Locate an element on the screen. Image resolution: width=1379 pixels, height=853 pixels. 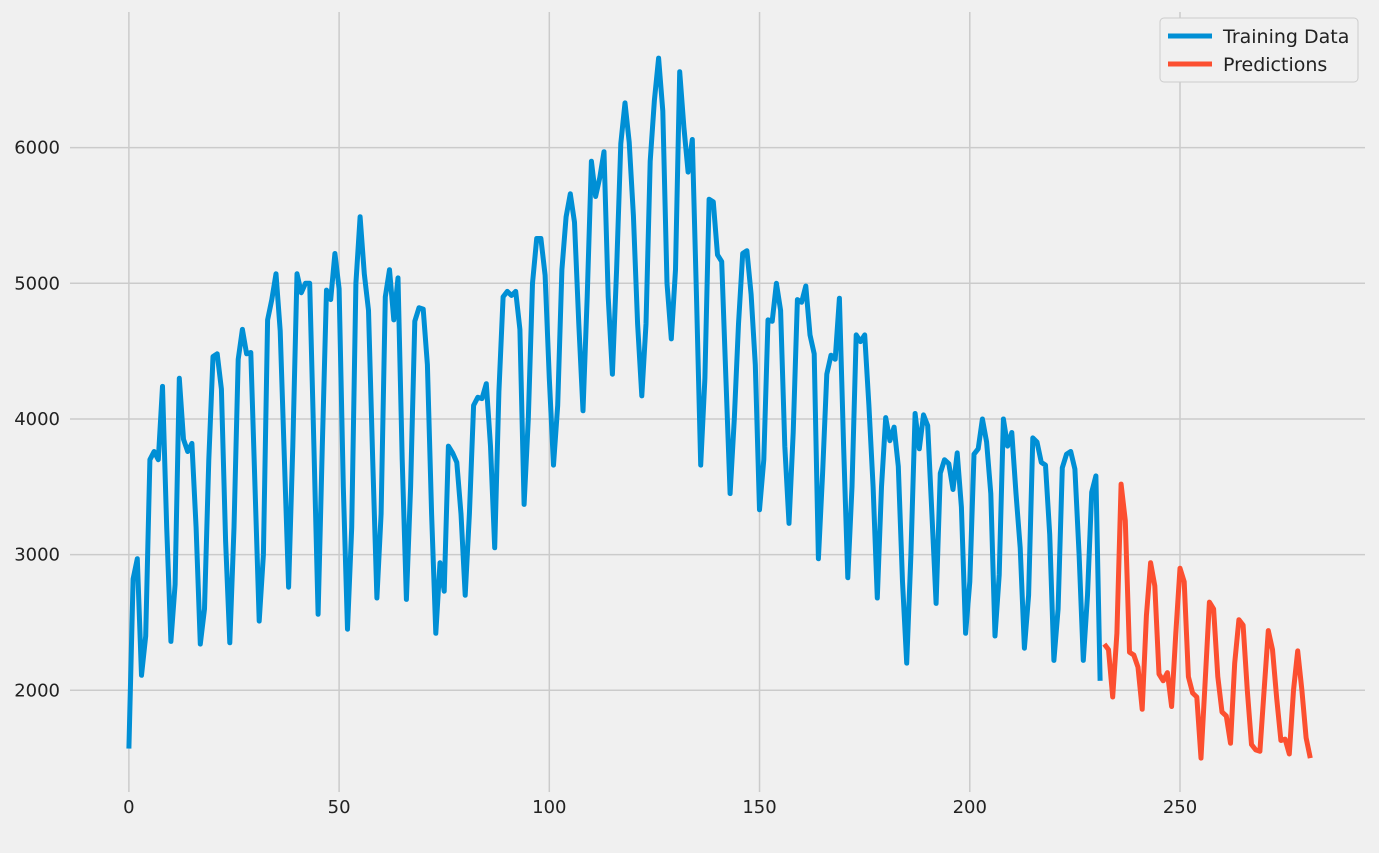
legend-label-training-data: Training Data is located at coordinates (1285, 37).